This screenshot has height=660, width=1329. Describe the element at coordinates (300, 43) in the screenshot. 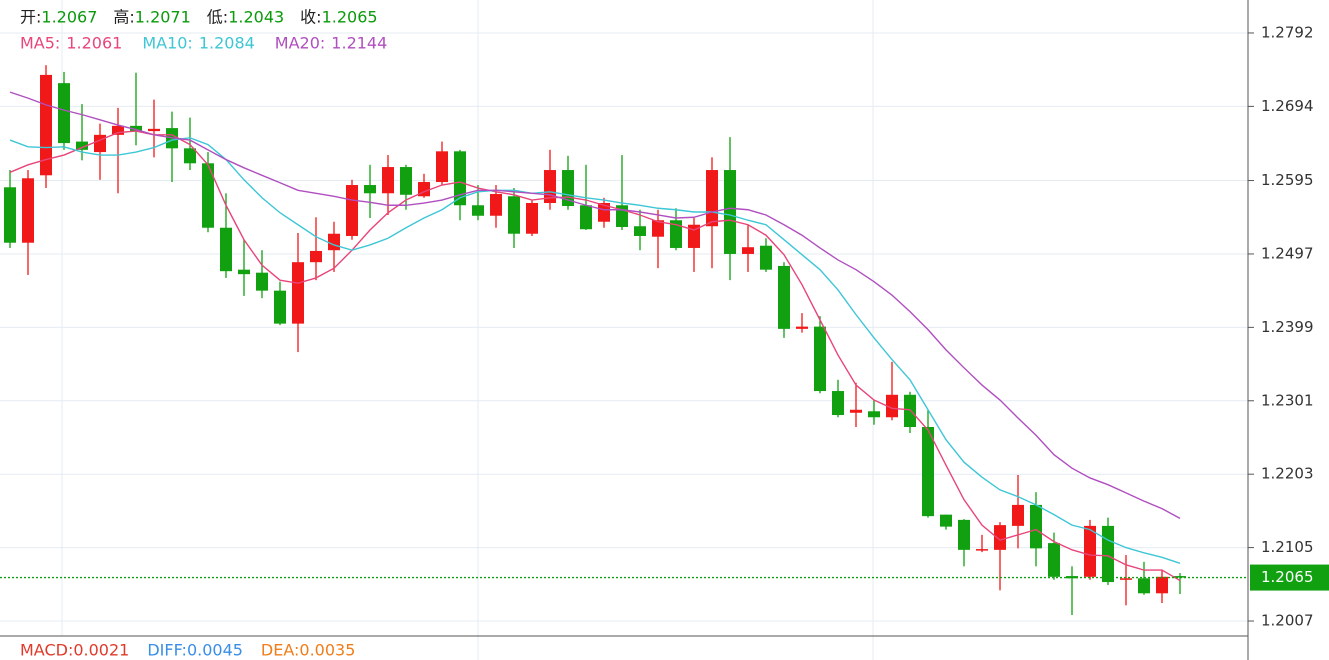

I see `legend-label: MA20:` at that location.